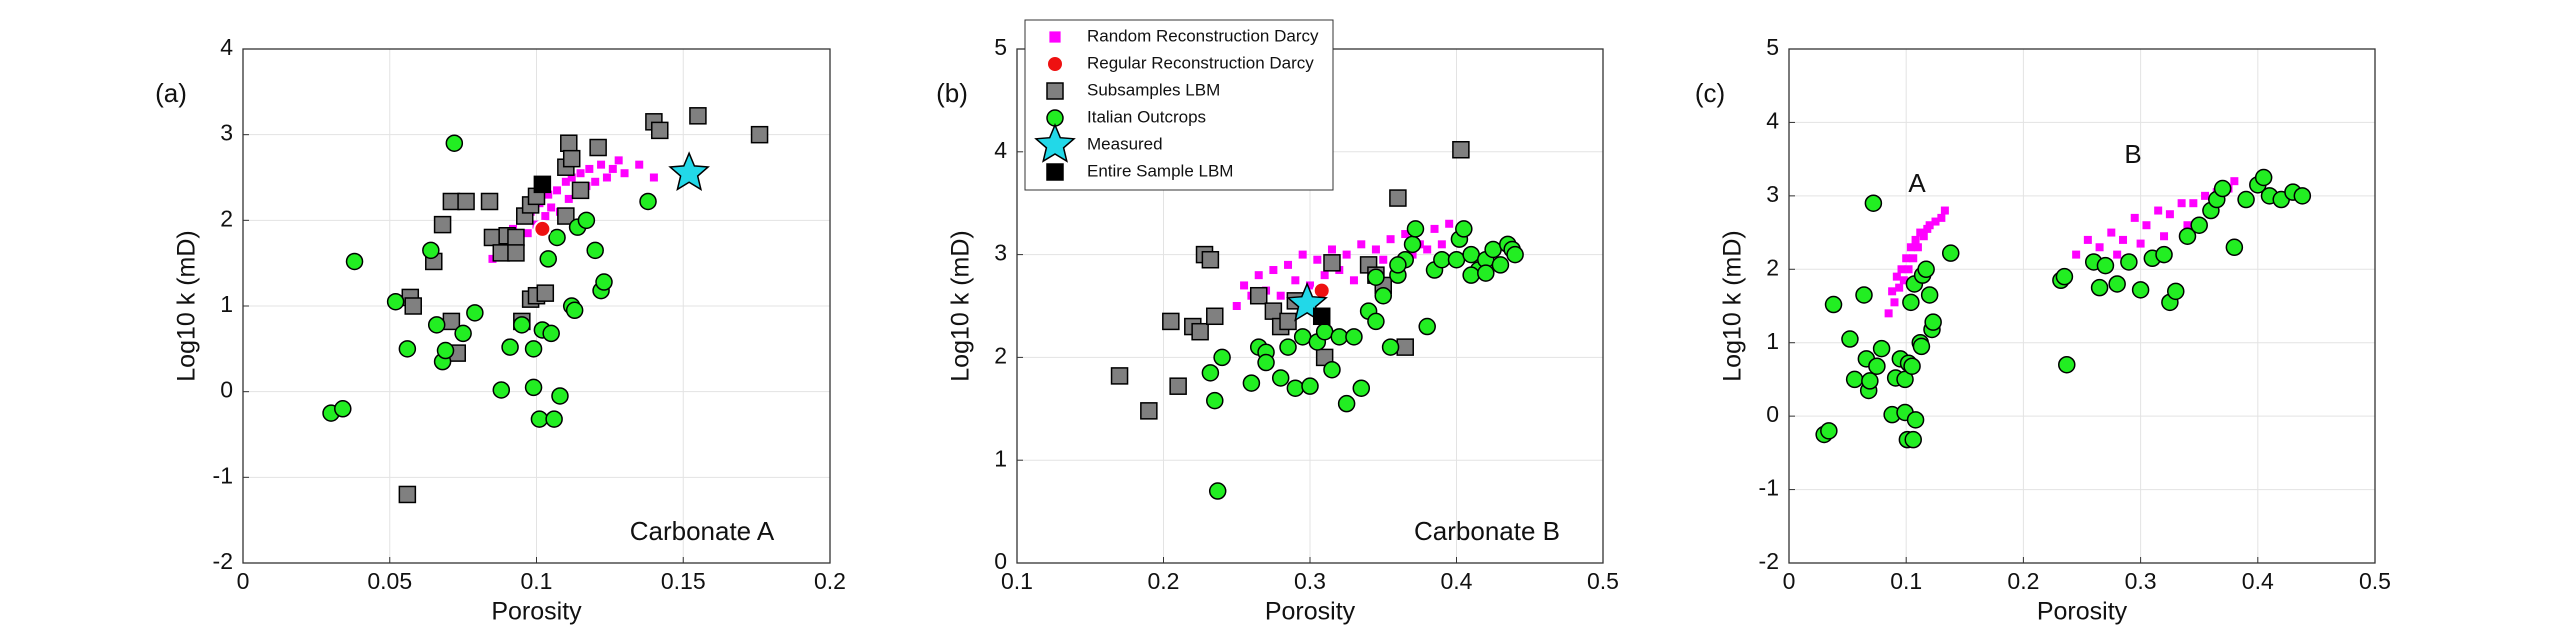  Describe the element at coordinates (226, 47) in the screenshot. I see `y-tick-label: 4` at that location.